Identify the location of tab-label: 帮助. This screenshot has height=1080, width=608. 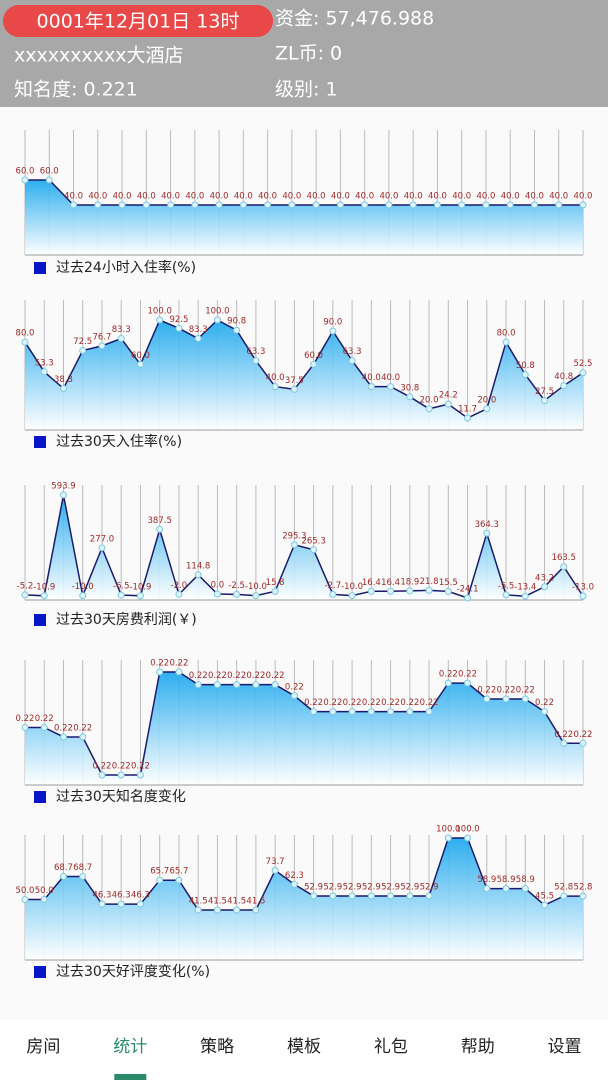
(478, 1047).